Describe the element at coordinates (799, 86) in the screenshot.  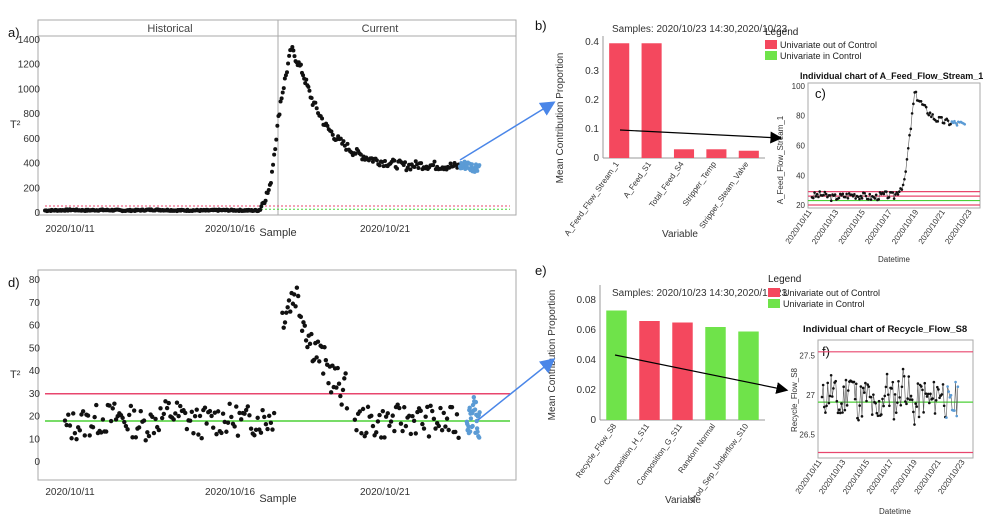
I see `panel-c-ytick-label: 100` at that location.